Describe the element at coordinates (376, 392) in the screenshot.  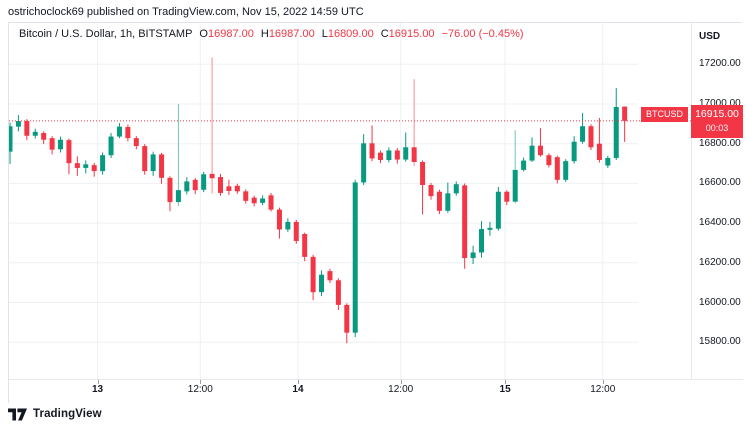
I see `time-axis: 13 12:00 14 12:00 15 12:00` at that location.